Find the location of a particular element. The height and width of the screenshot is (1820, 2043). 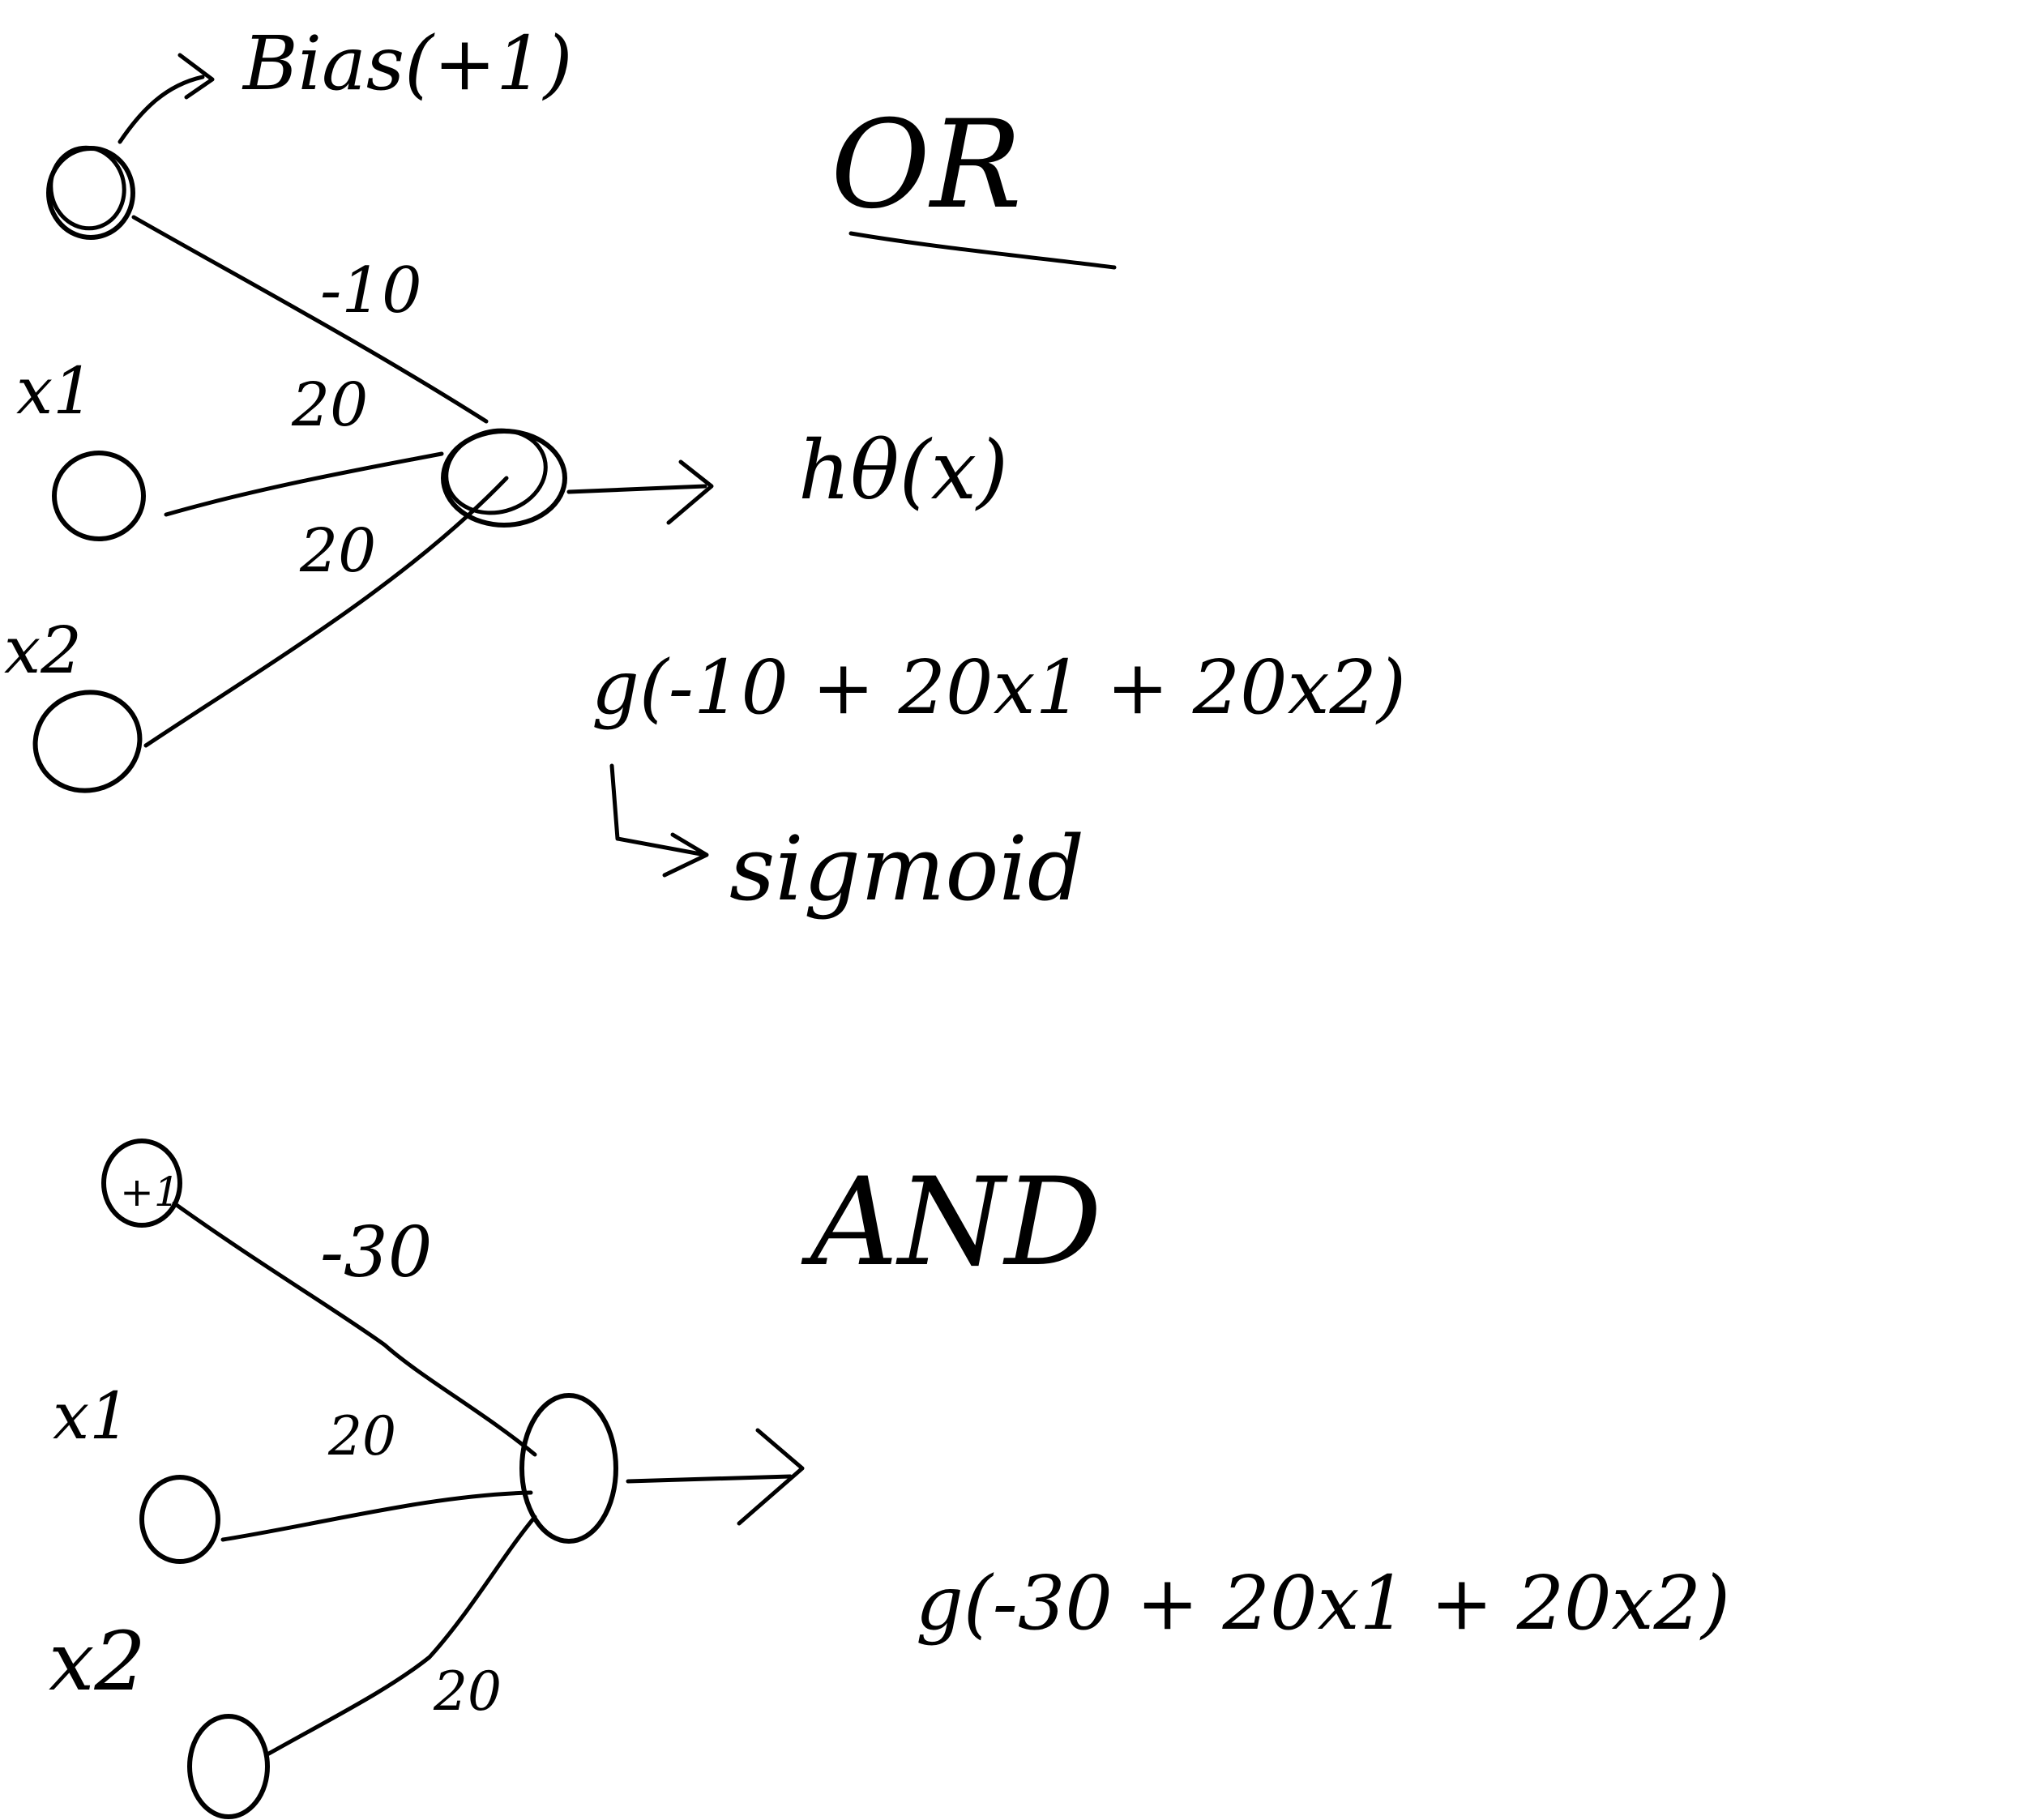

and-x2-label: x2 is located at coordinates (97, 1662).